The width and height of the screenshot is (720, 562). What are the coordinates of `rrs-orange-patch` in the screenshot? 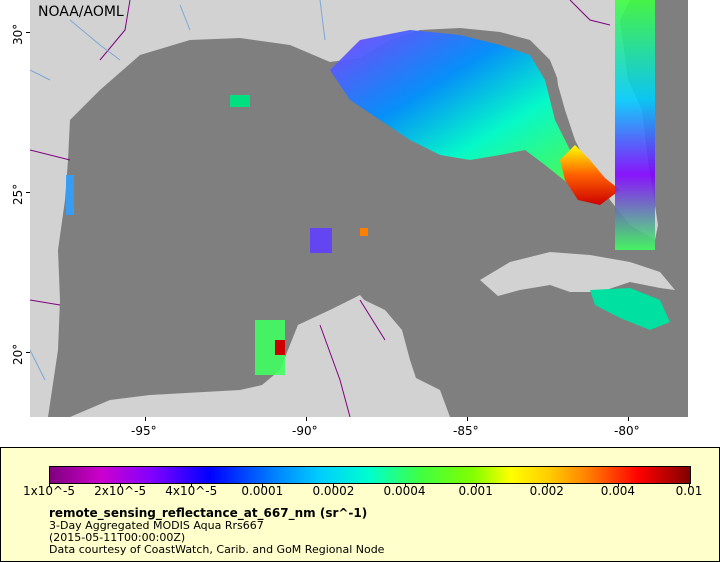 It's located at (364, 232).